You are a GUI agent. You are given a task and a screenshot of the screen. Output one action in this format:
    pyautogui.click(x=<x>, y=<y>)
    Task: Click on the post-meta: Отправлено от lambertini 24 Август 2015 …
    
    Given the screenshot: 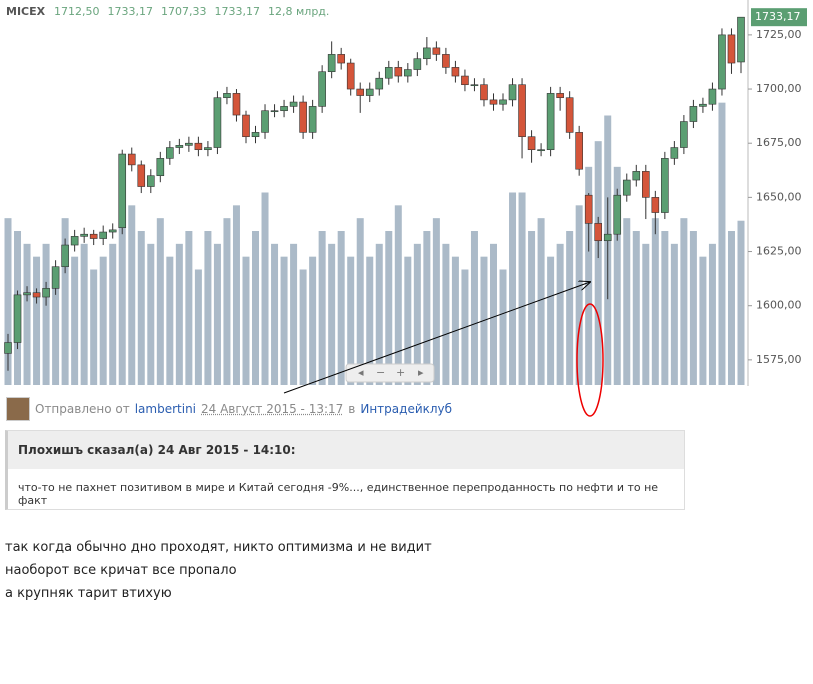 What is the action you would take?
    pyautogui.click(x=229, y=409)
    